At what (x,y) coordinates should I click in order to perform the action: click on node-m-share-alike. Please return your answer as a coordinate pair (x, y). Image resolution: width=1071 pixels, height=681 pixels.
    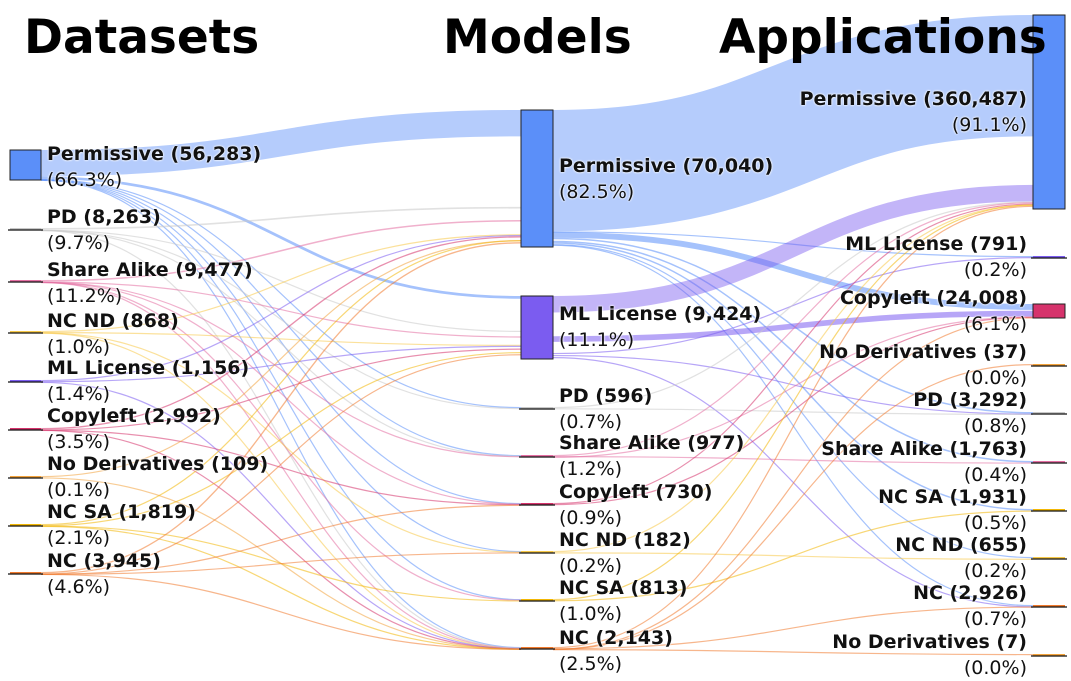
    Looking at the image, I should click on (537, 456).